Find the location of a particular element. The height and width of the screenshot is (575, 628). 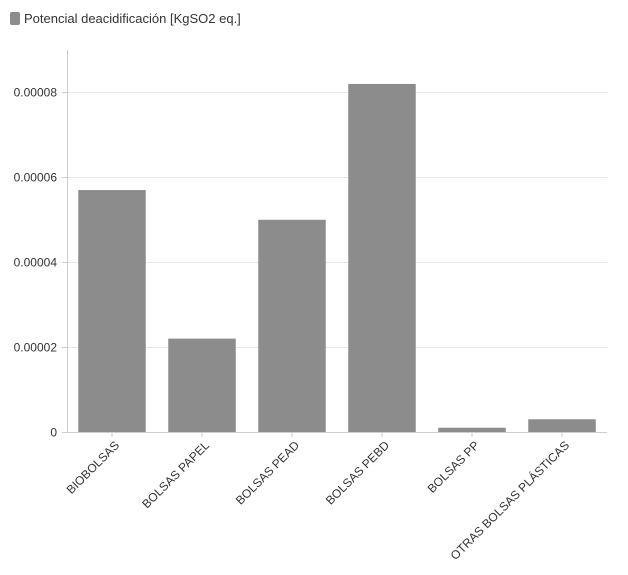

x-tick-label: BOLSAS PEBD is located at coordinates (358, 473).